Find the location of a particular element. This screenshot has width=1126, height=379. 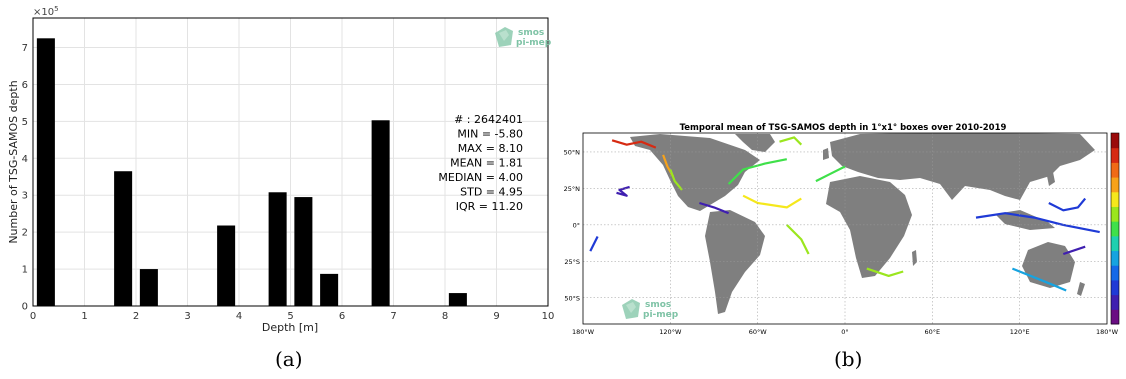

x-tick-label: 6 is located at coordinates (342, 316).